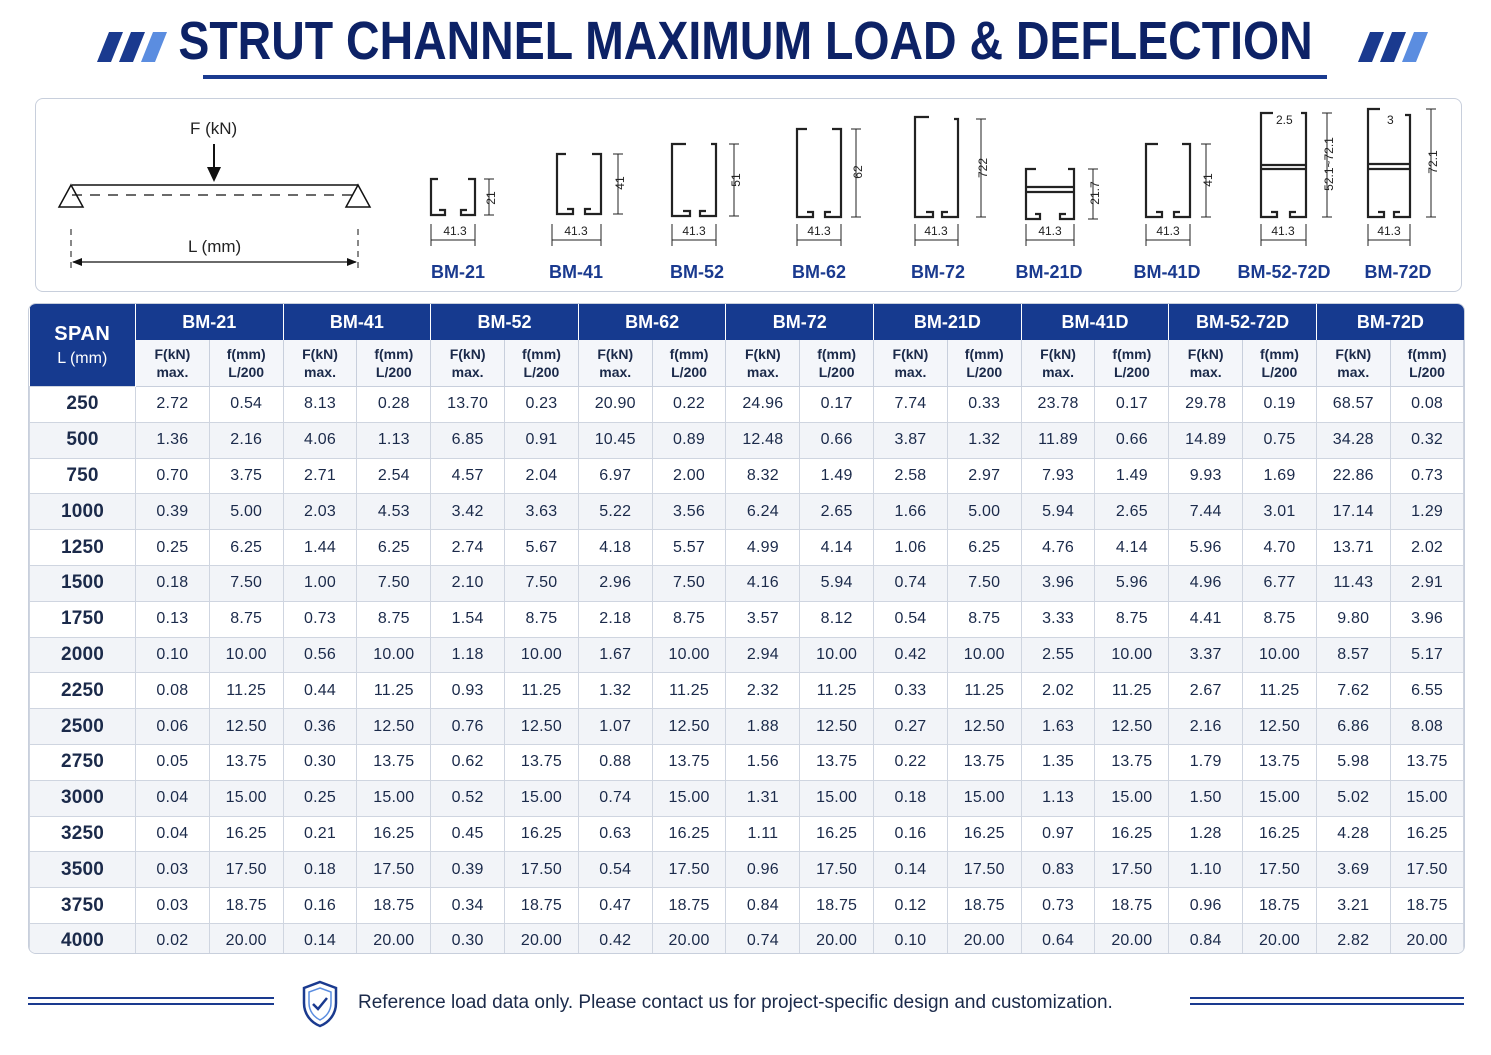 This screenshot has height=1055, width=1491. What do you see at coordinates (82, 691) in the screenshot?
I see `span-cell: 2250` at bounding box center [82, 691].